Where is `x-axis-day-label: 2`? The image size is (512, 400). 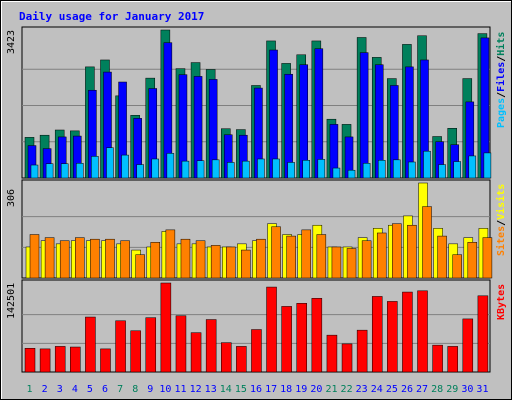
x-axis-day-label: 2 is located at coordinates (45, 389).